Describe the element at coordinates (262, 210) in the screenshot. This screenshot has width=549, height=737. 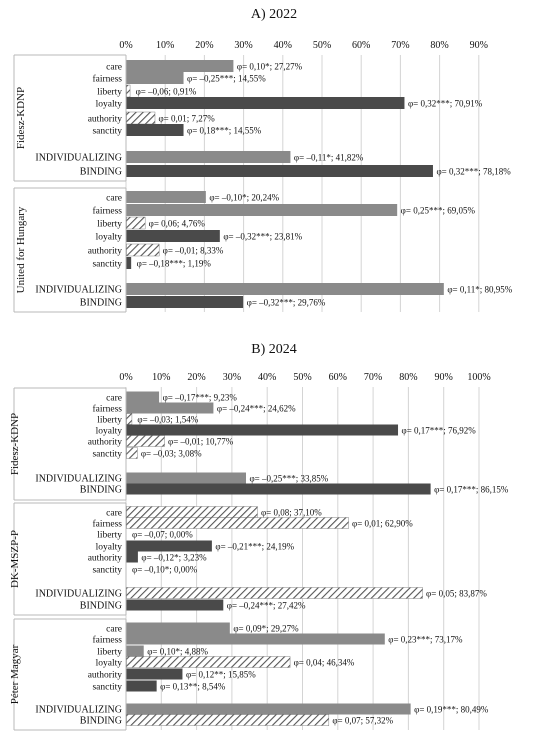
I see `bar-united-for-hungary-fairness` at that location.